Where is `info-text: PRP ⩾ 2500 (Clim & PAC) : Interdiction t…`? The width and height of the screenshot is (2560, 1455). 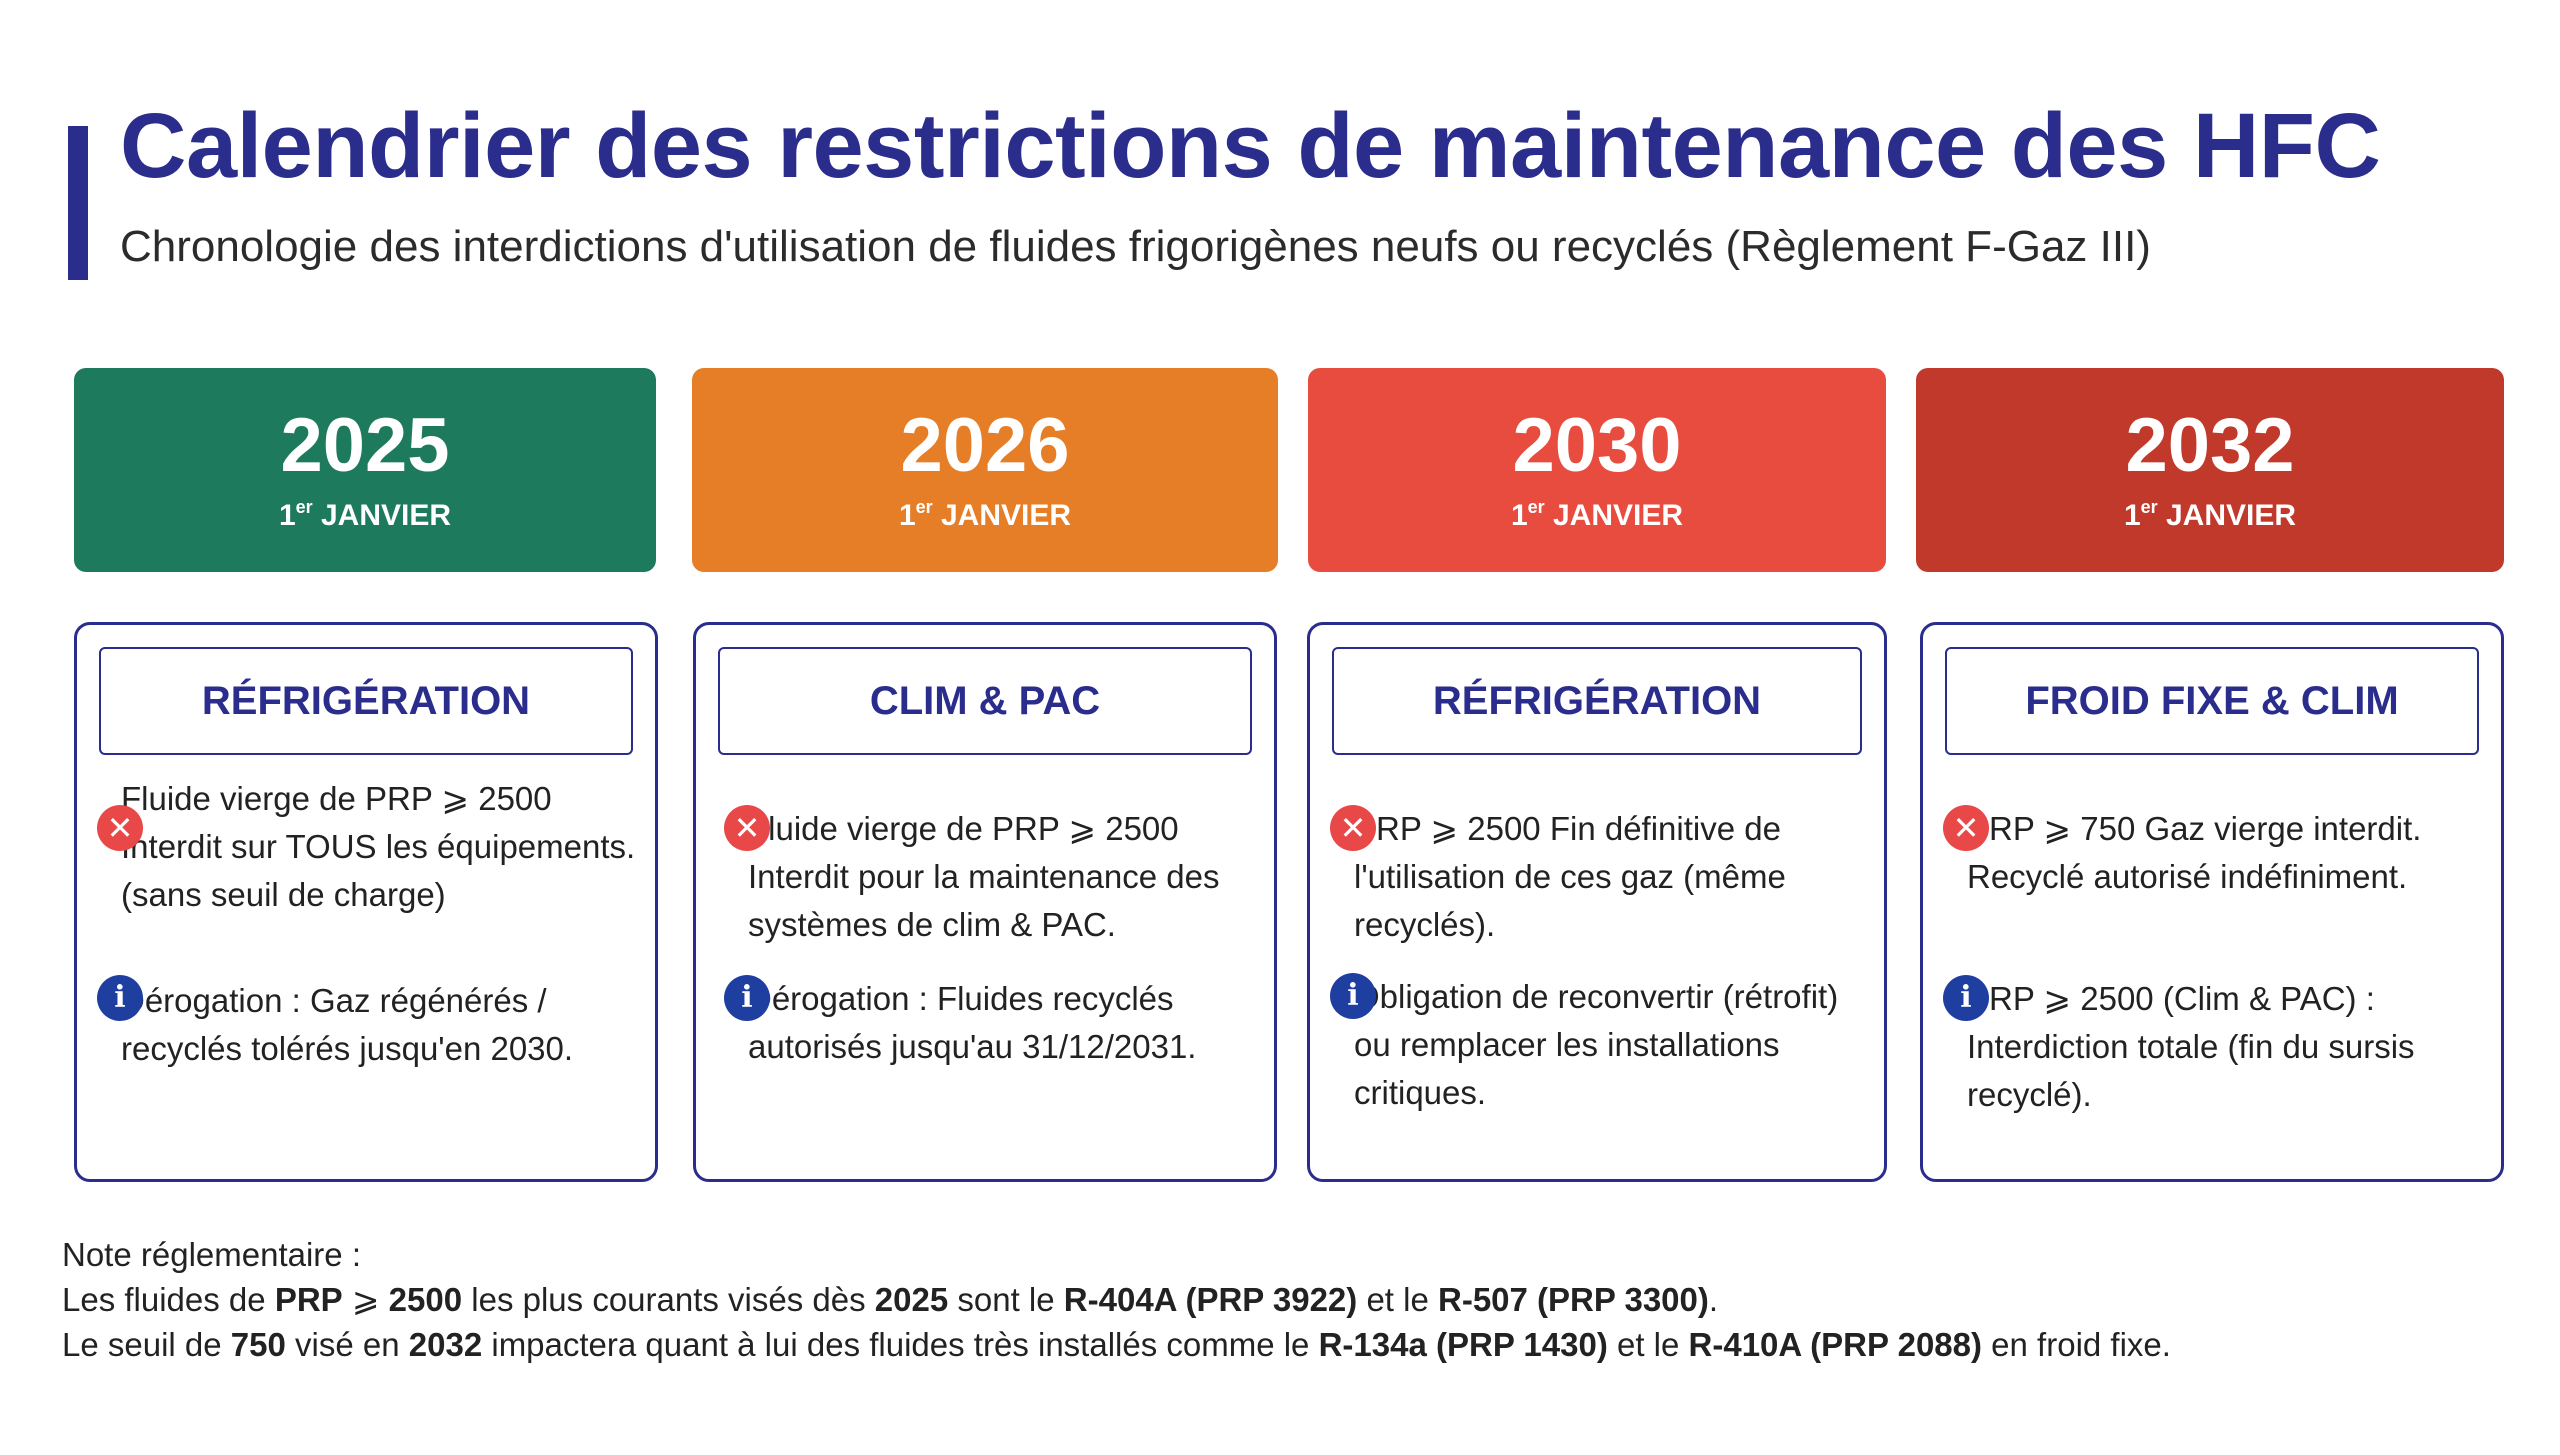 info-text: PRP ⩾ 2500 (Clim & PAC) : Interdiction t… is located at coordinates (2191, 1046).